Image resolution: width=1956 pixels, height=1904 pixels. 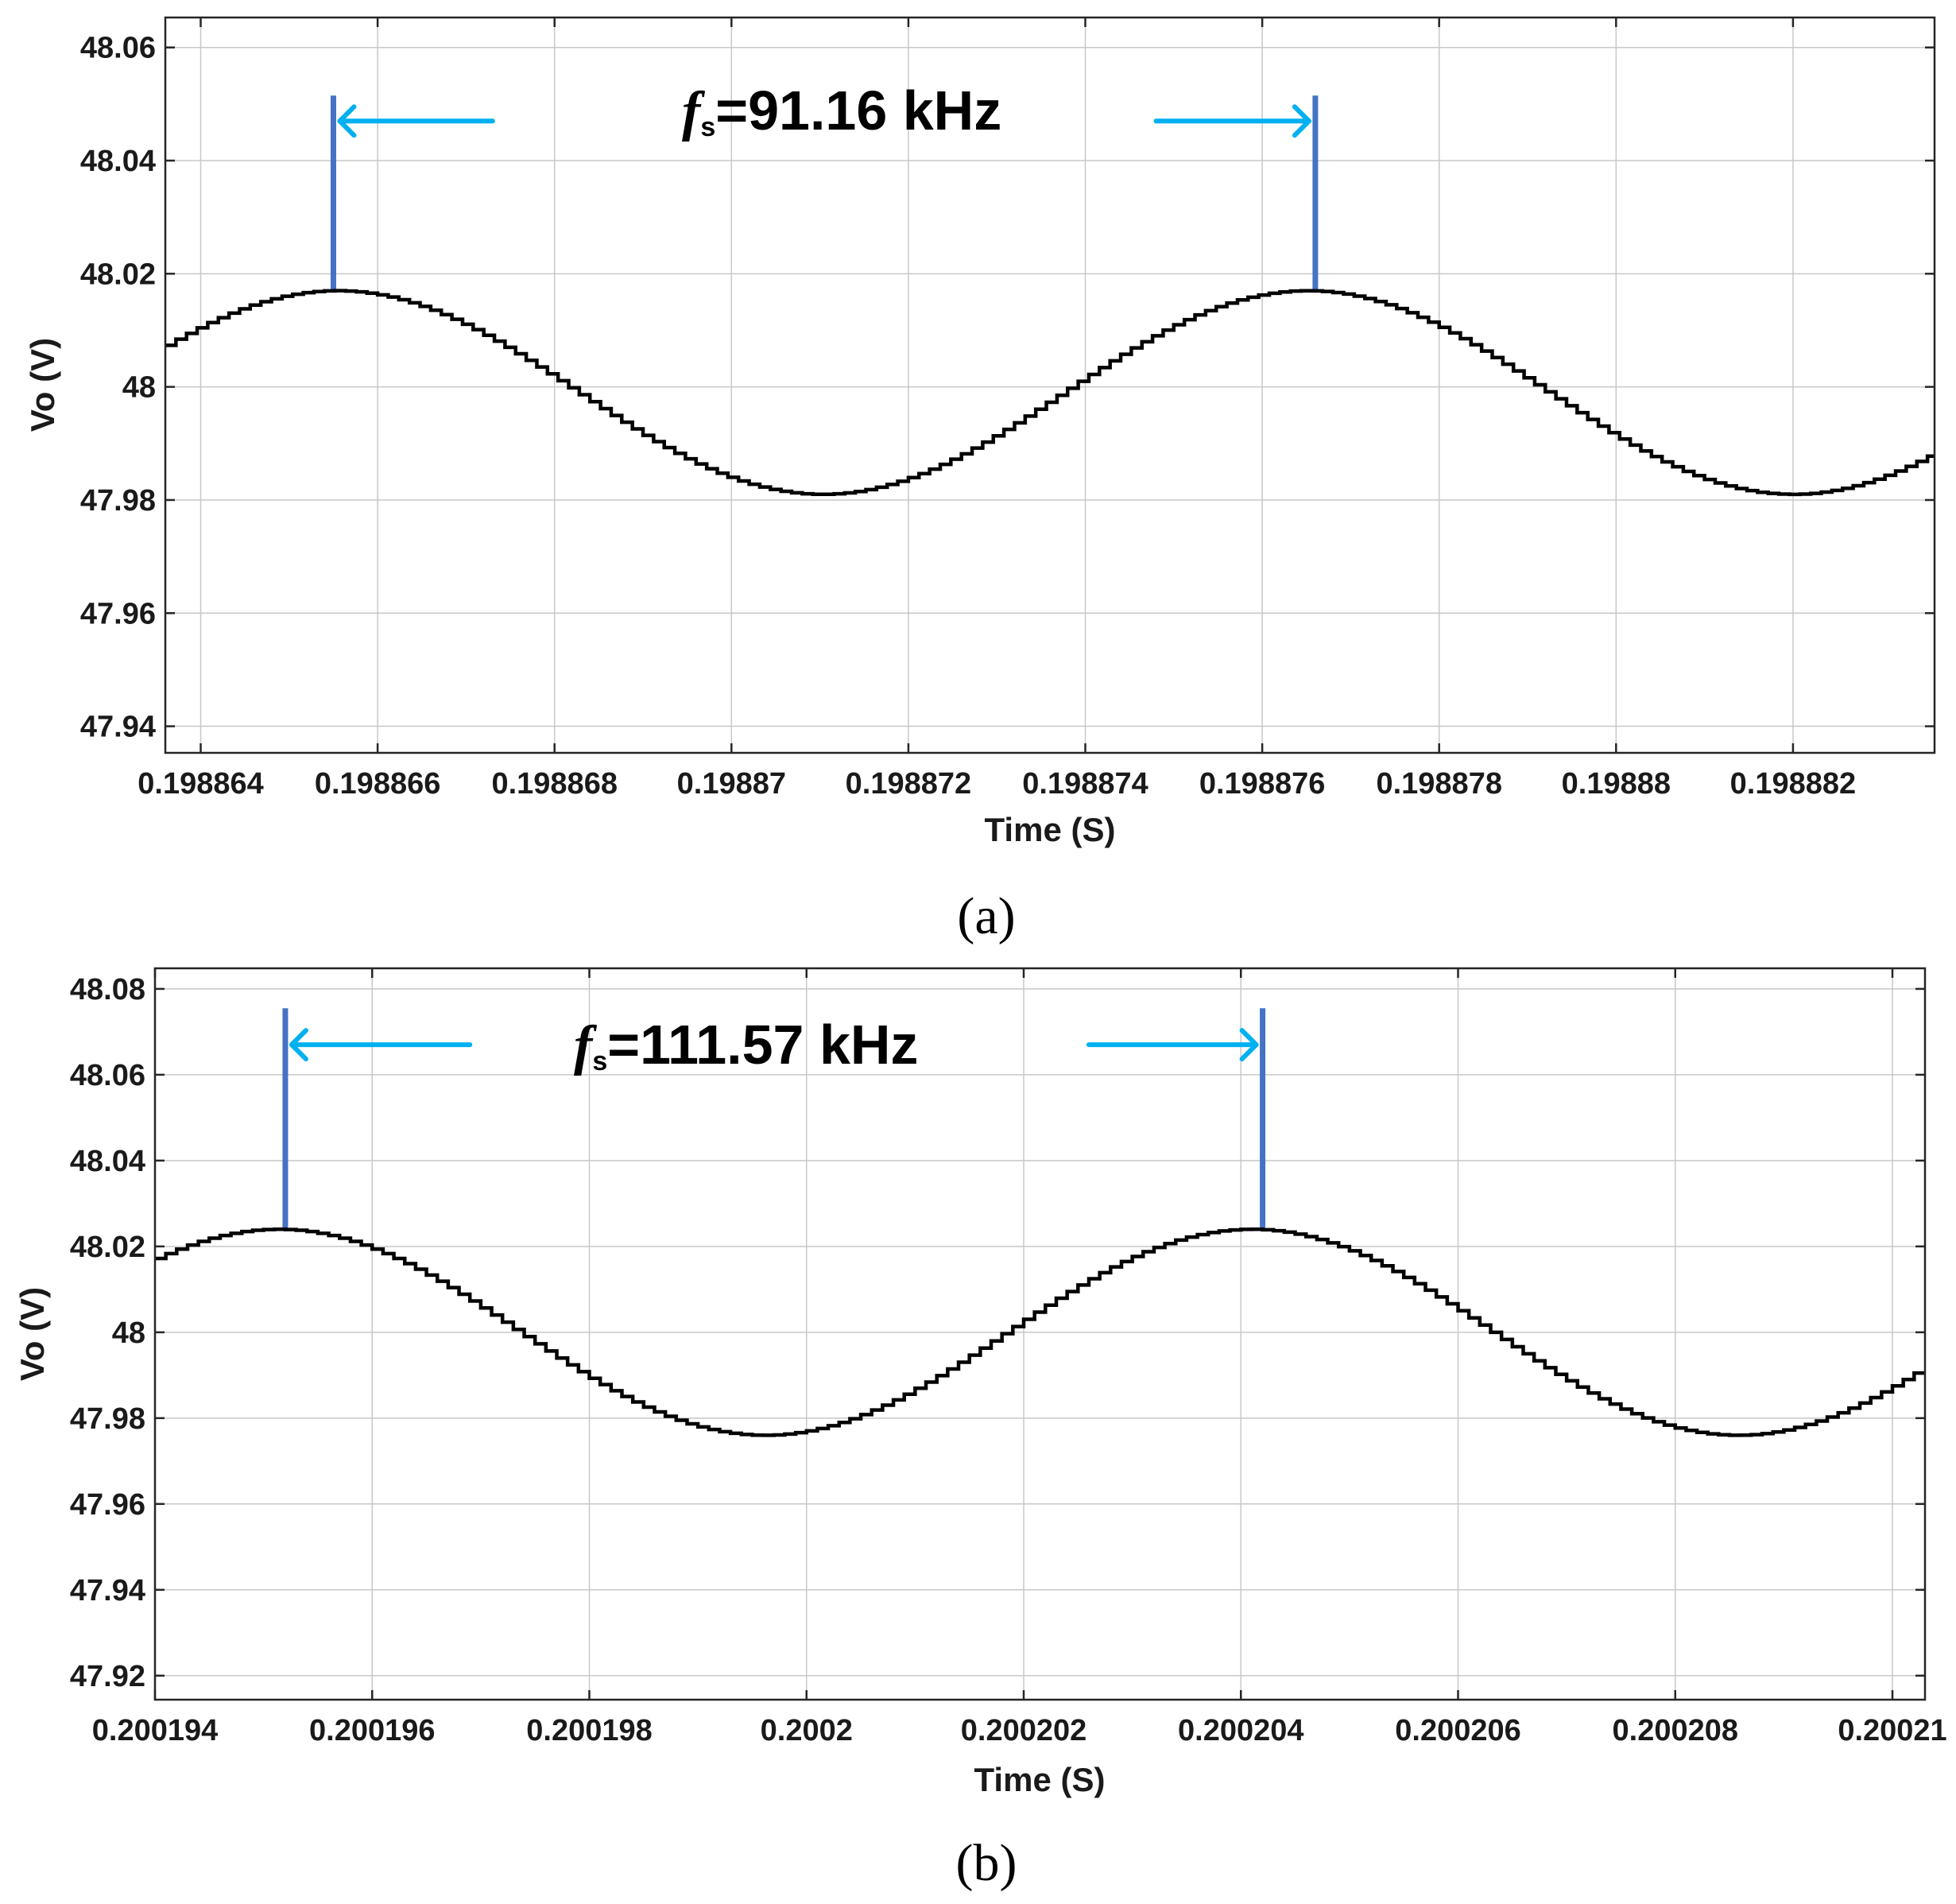 I want to click on frequency-value: =91.16 kHz, so click(x=858, y=110).